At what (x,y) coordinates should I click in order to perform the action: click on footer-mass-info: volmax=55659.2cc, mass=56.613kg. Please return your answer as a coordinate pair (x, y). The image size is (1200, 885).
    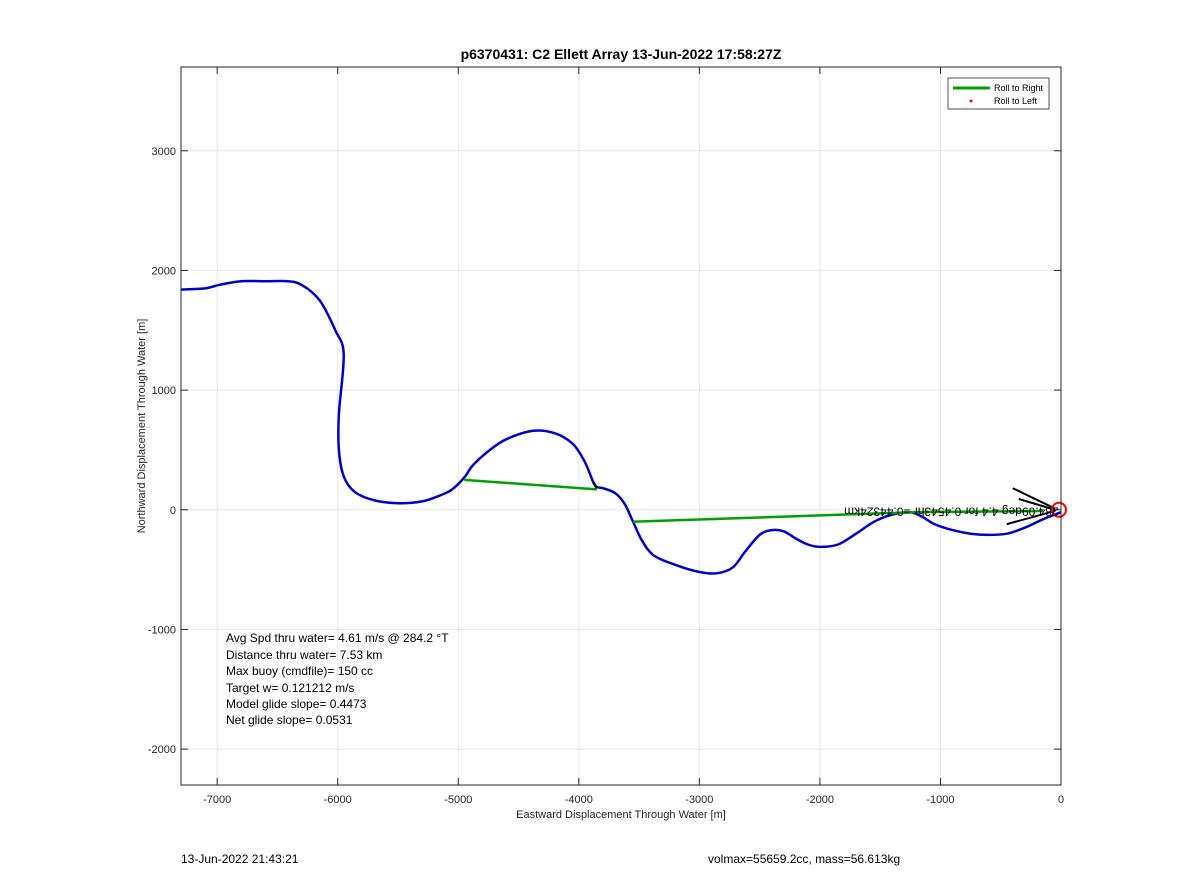
    Looking at the image, I should click on (804, 859).